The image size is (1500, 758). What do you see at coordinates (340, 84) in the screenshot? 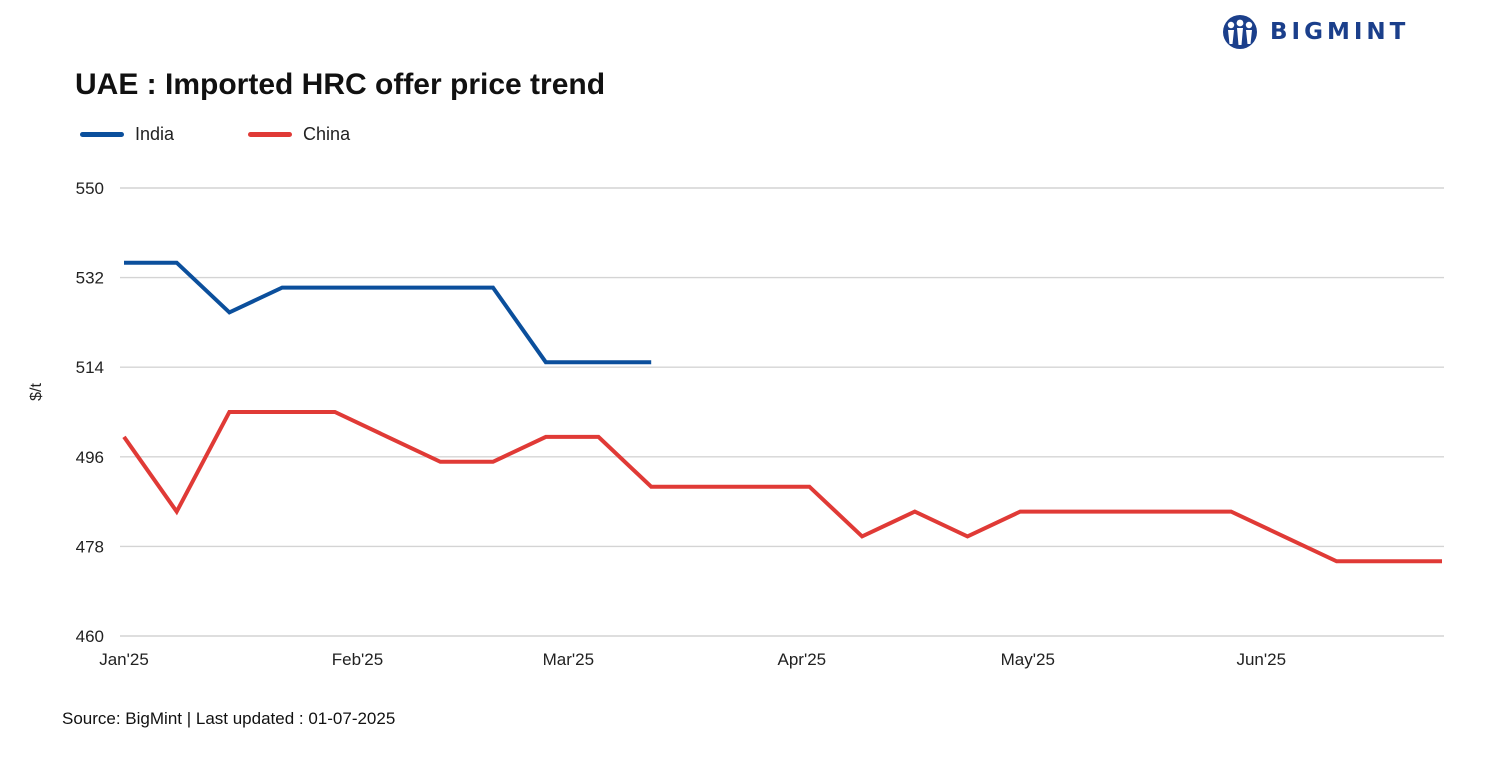
I see `chart-title: UAE : Imported HRC offer price trend` at bounding box center [340, 84].